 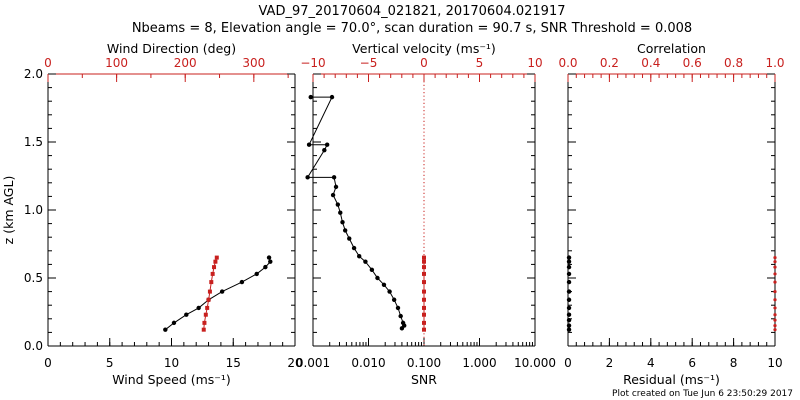 What do you see at coordinates (312, 63) in the screenshot?
I see `top-tick-label: −10` at bounding box center [312, 63].